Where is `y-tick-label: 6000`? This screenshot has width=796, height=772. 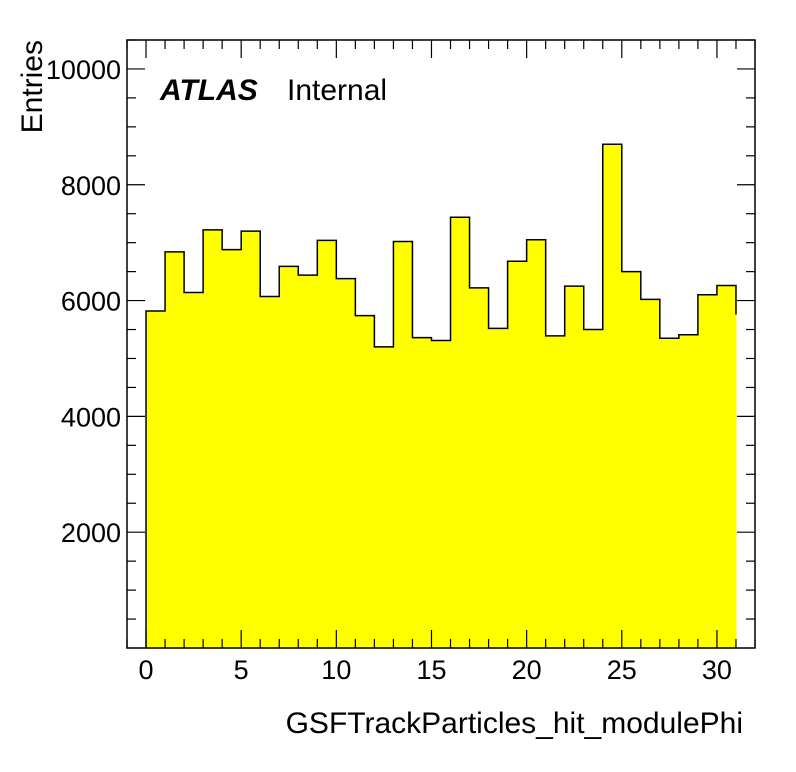
y-tick-label: 6000 is located at coordinates (91, 302).